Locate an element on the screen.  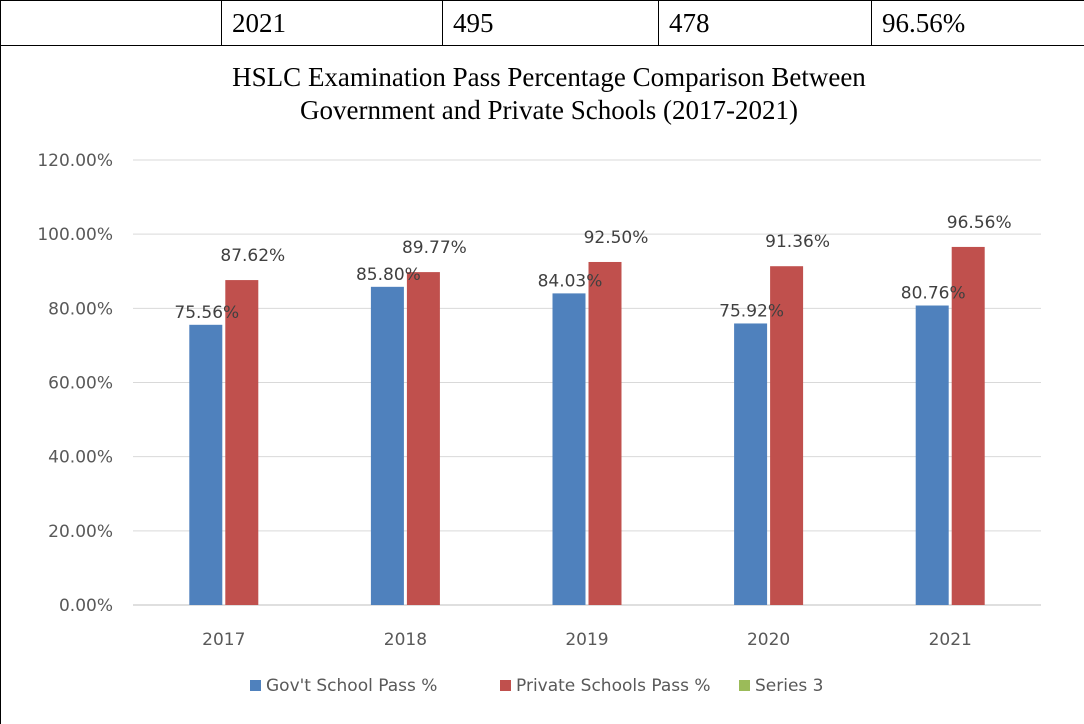
y-tick-label: 0.00% is located at coordinates (86, 606).